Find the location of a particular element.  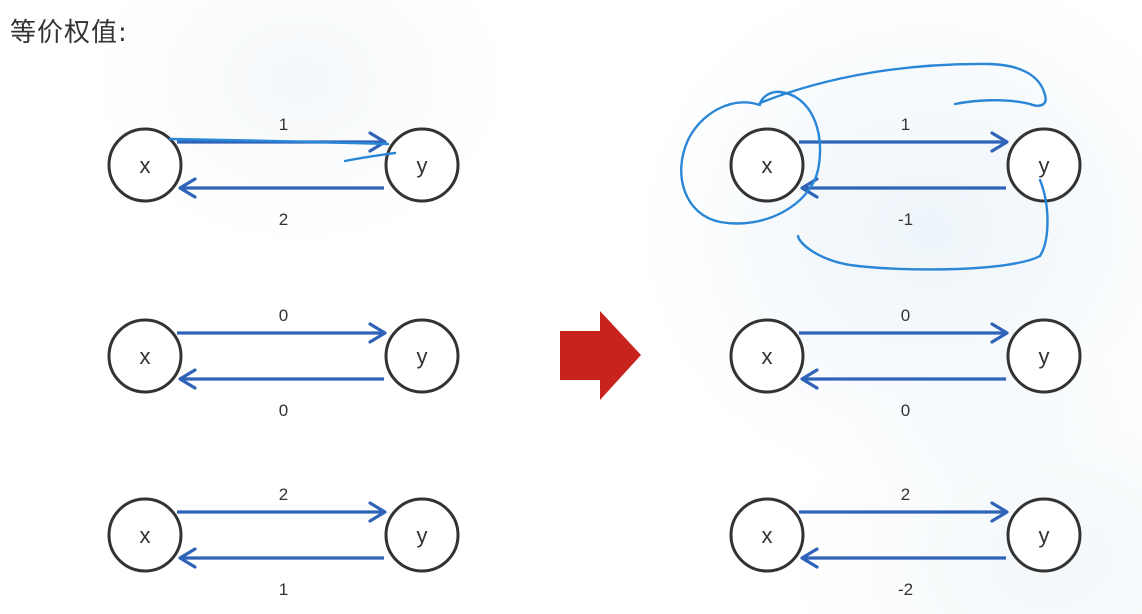

backward-weight-label: -2 is located at coordinates (905, 589).